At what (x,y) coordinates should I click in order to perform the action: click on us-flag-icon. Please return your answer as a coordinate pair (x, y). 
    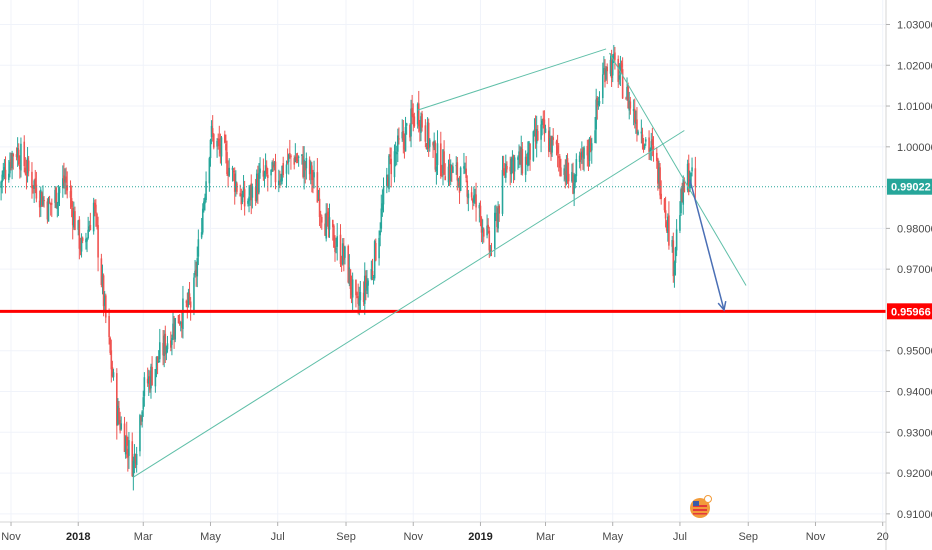
    Looking at the image, I should click on (701, 507).